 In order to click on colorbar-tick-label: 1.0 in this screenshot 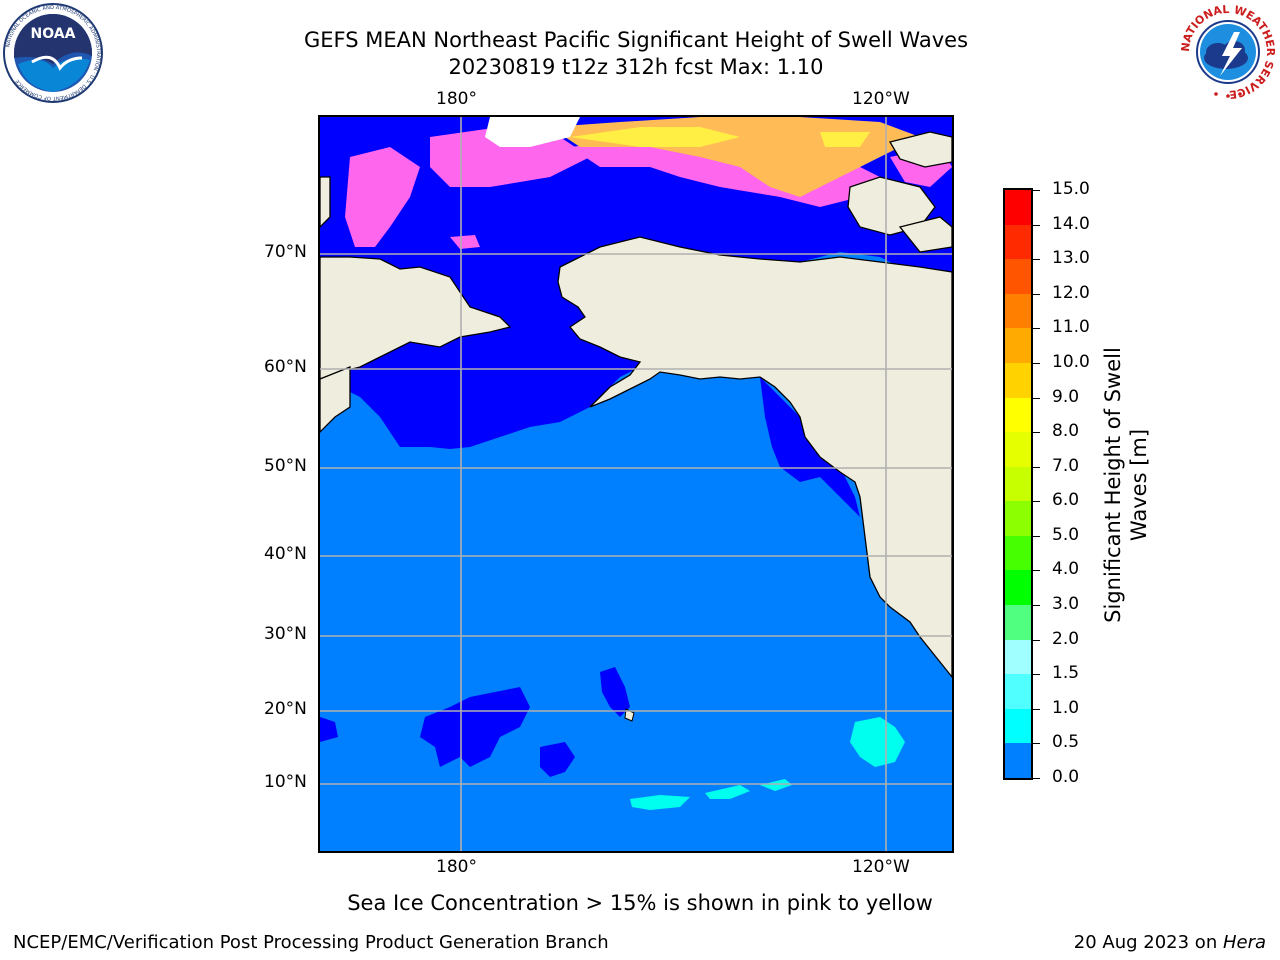, I will do `click(1066, 707)`.